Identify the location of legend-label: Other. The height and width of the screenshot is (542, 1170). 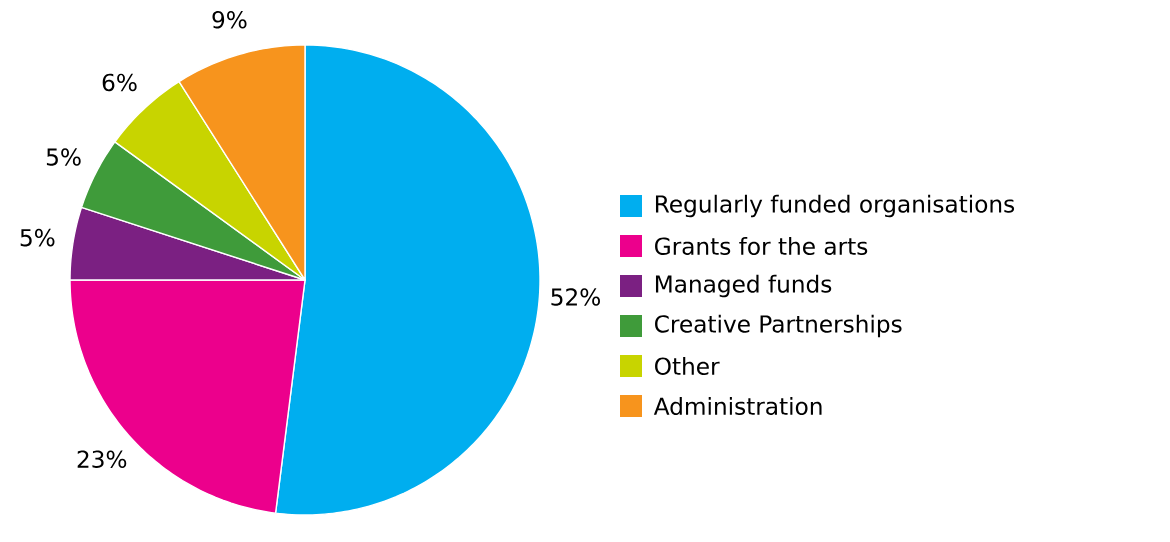
(687, 366).